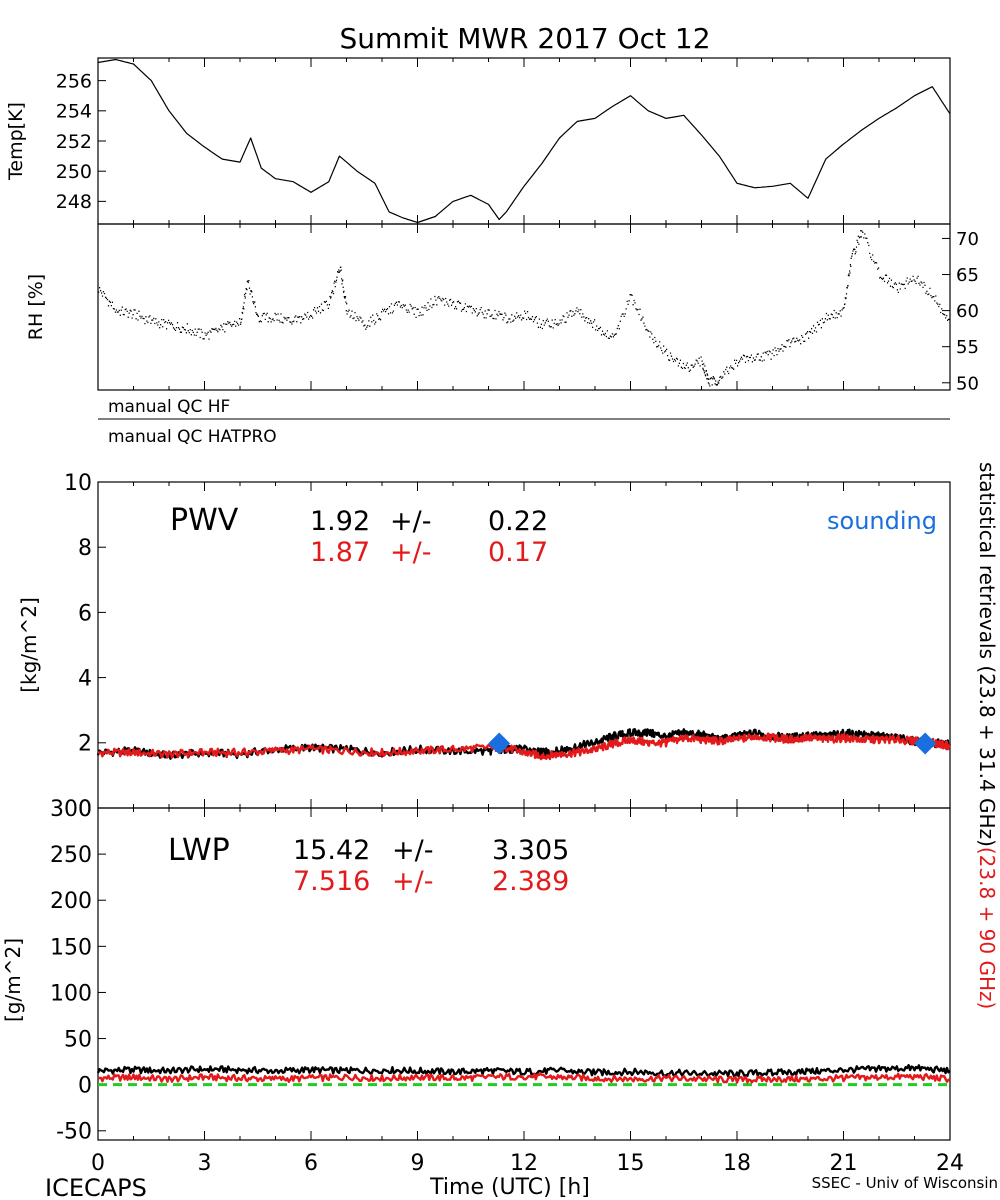 The height and width of the screenshot is (1200, 1000). Describe the element at coordinates (85, 613) in the screenshot. I see `pwv-ytick-label: 6` at that location.